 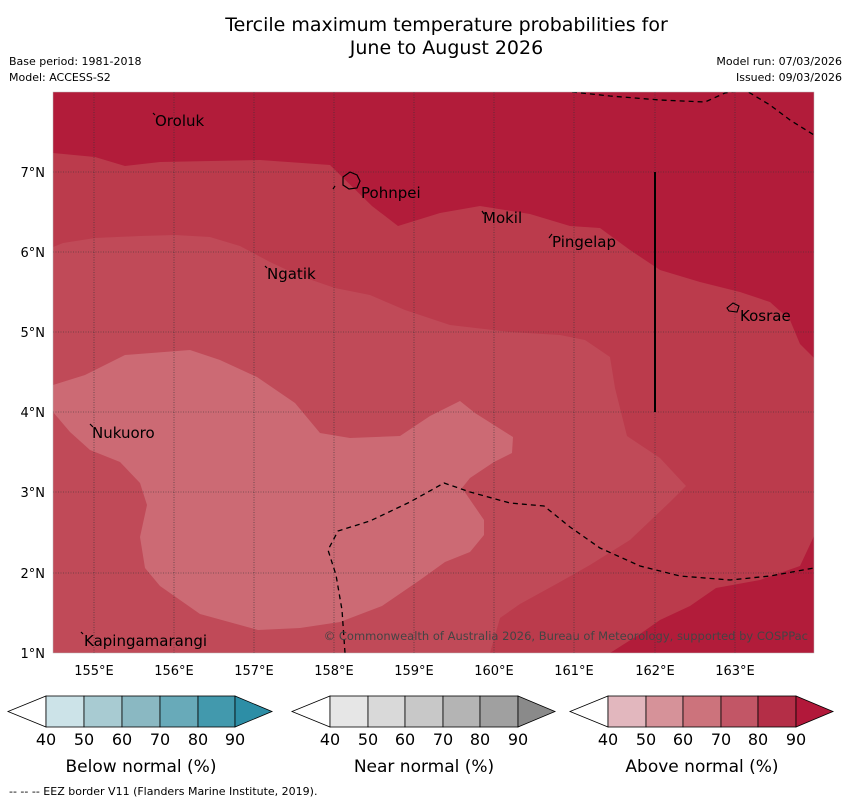 I want to click on y-tick-label: 7°N, so click(x=33, y=173).